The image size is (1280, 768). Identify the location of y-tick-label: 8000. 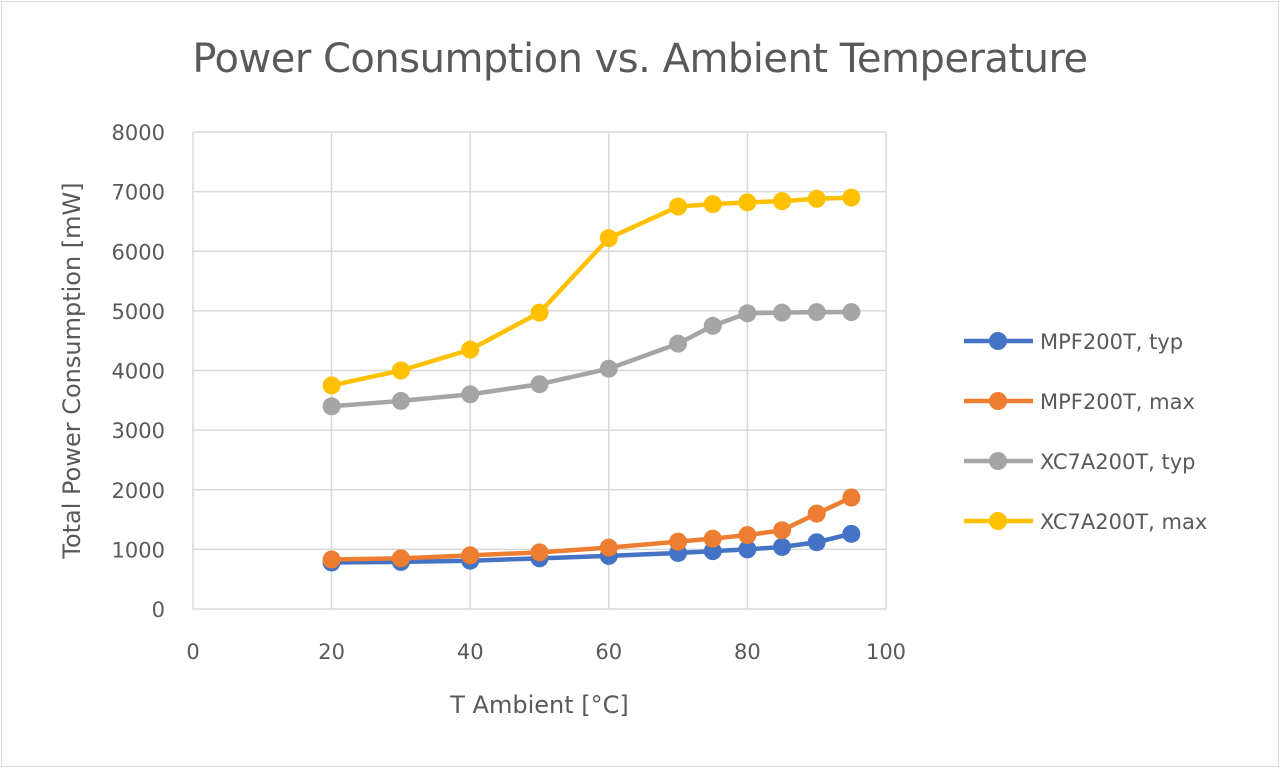
(138, 133).